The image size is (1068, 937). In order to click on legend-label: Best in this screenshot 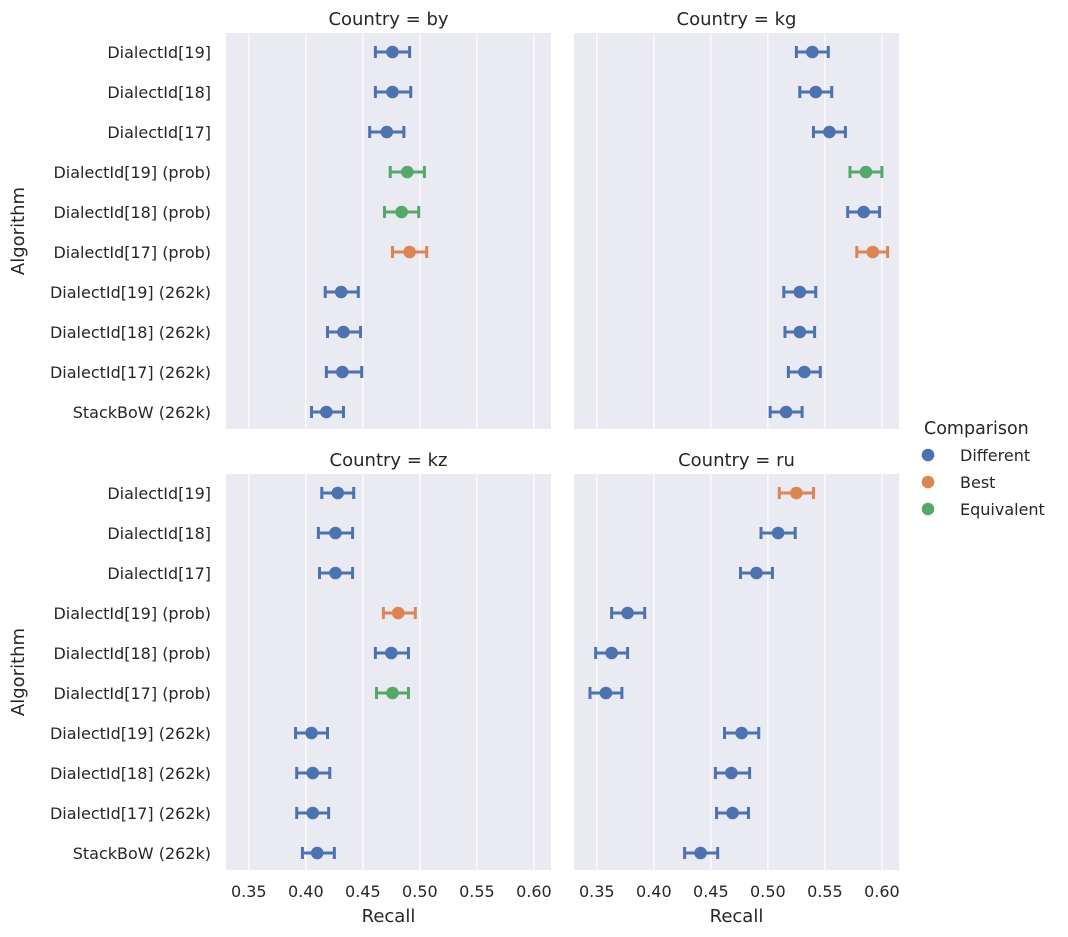, I will do `click(977, 482)`.